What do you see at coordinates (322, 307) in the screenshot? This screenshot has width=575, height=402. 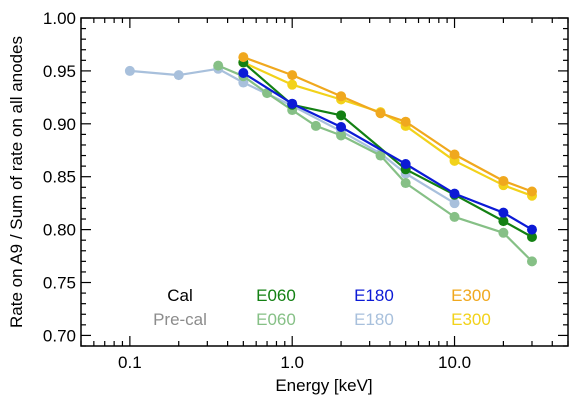 I see `legend-layer: Cal Pre-cal E060 E180 E300 E060 E180 E300` at bounding box center [322, 307].